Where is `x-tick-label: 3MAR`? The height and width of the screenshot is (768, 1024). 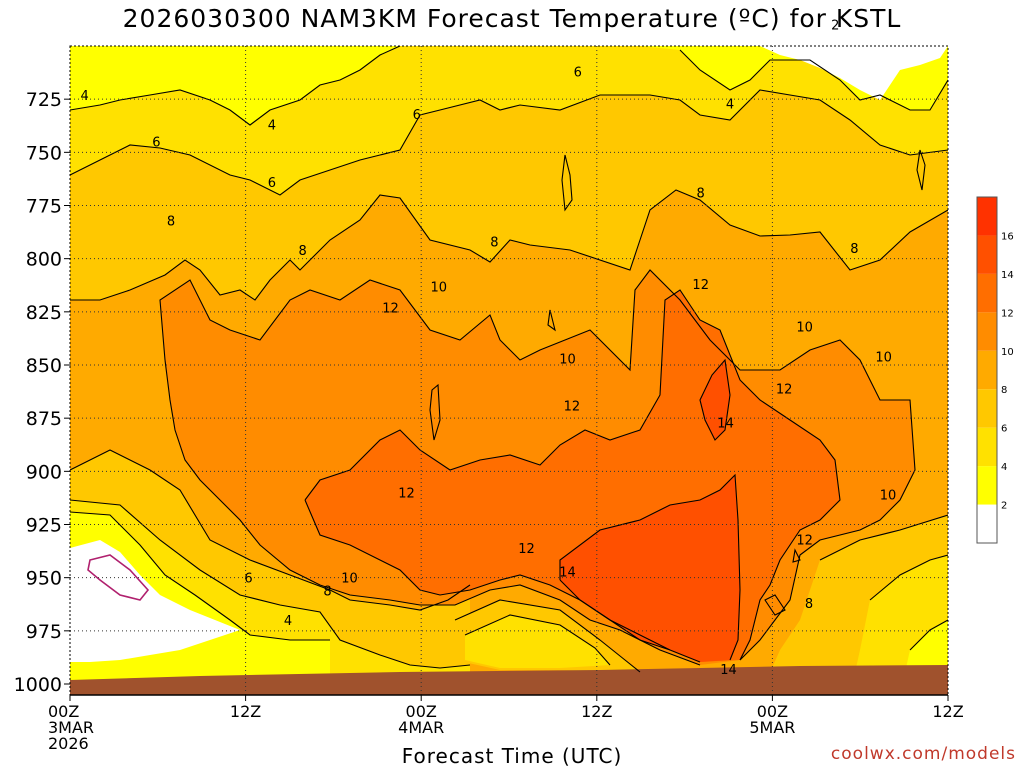
x-tick-label: 3MAR is located at coordinates (71, 727).